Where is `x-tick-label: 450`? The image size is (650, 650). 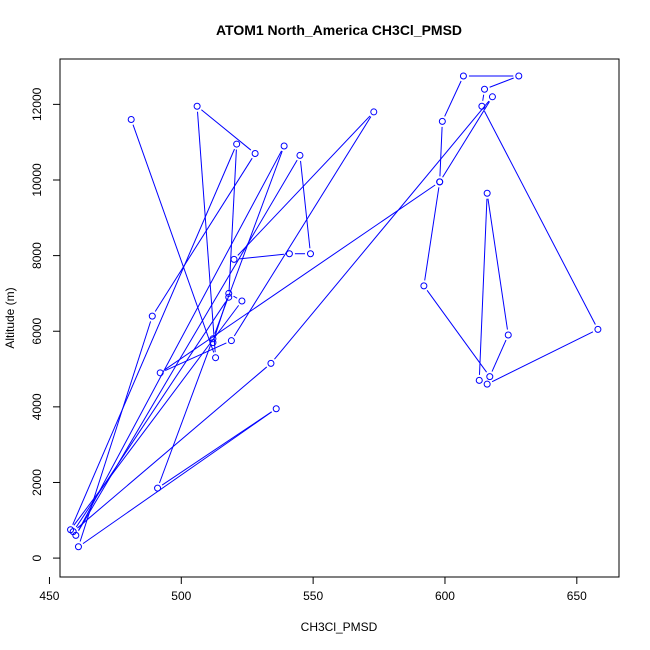
x-tick-label: 450 is located at coordinates (49, 596).